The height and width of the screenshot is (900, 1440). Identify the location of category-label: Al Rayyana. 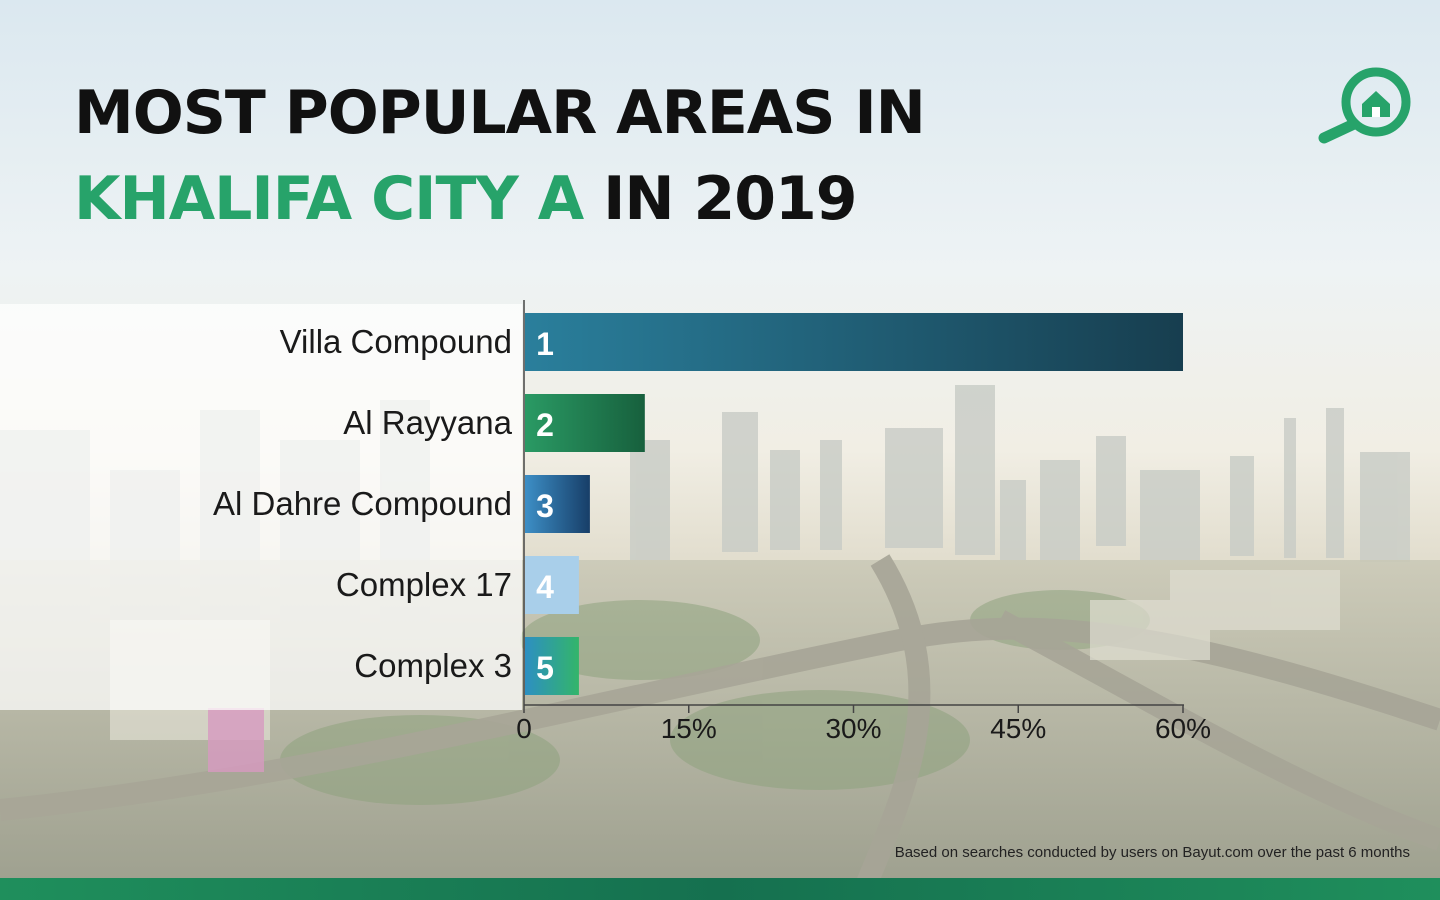
(427, 422).